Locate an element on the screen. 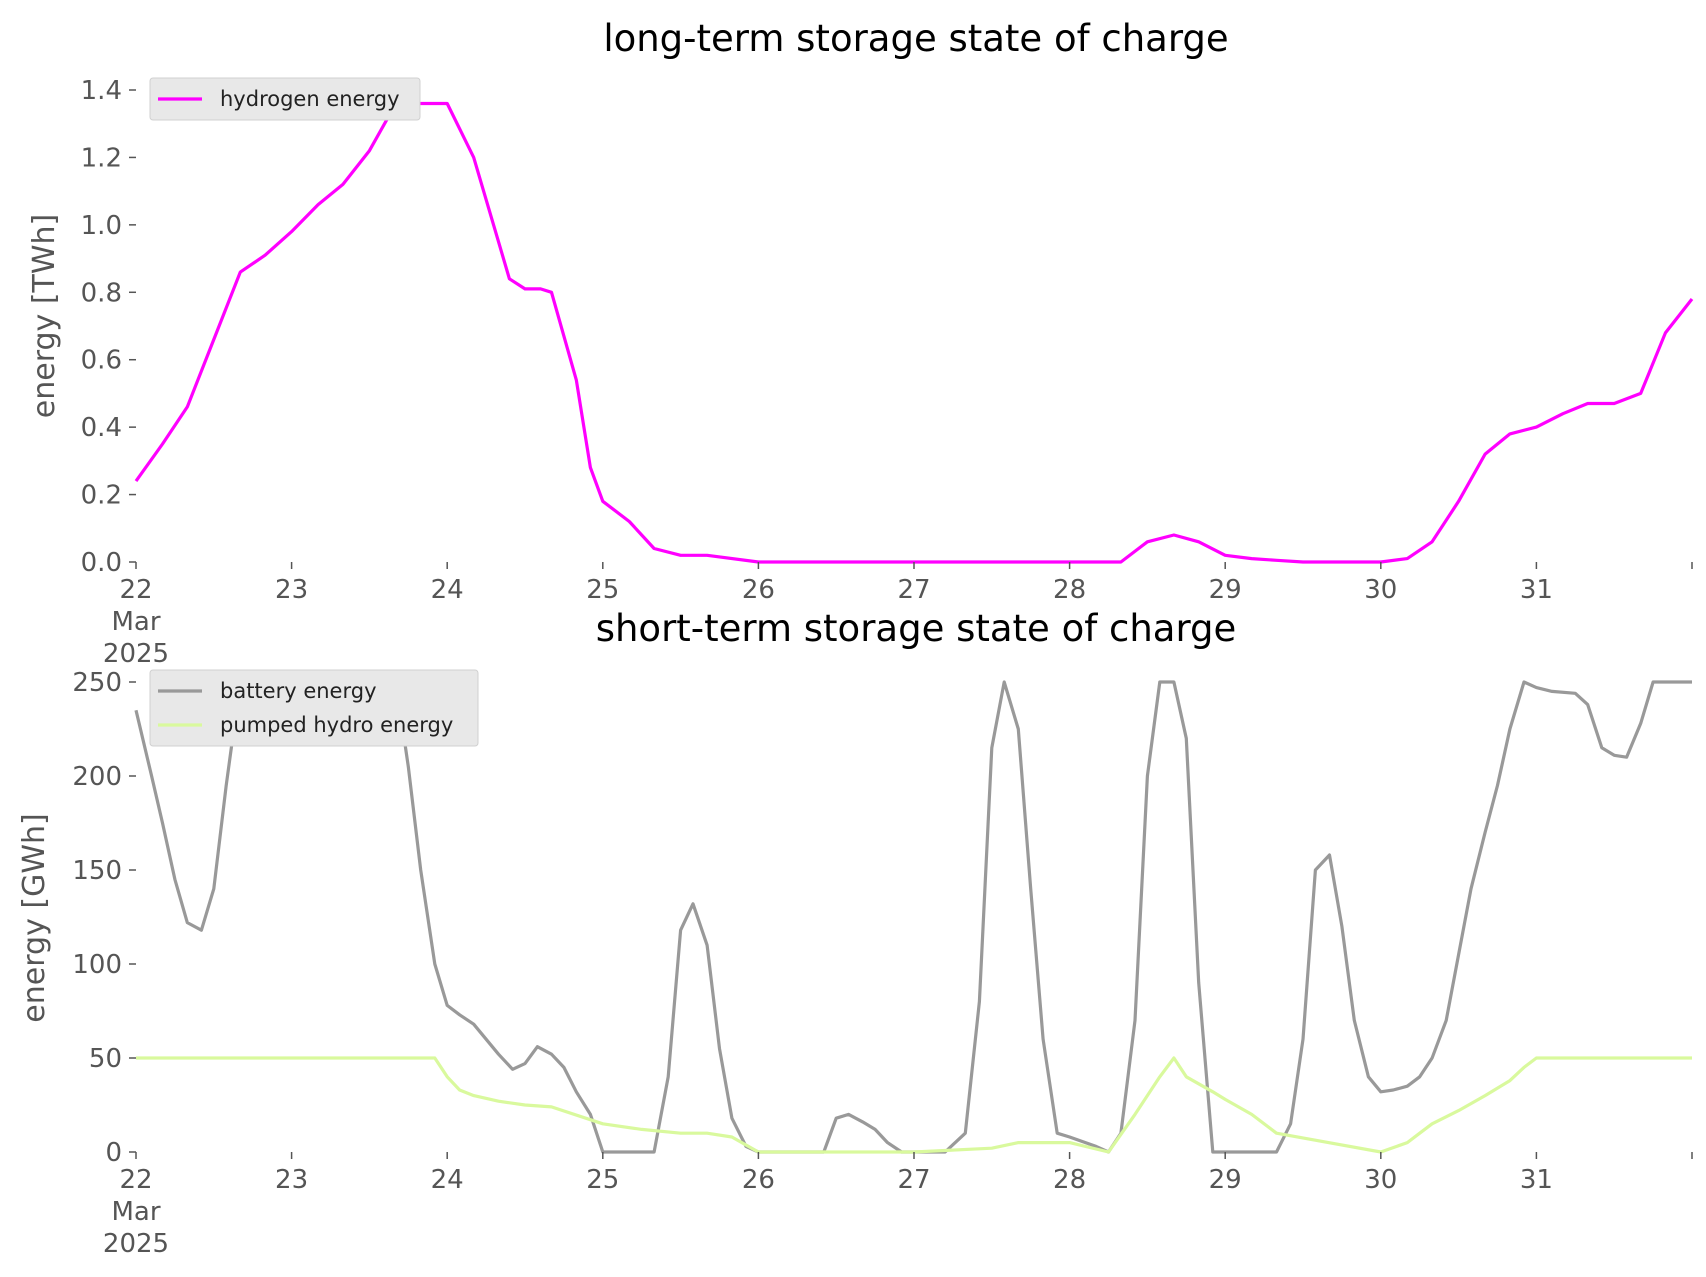 Image resolution: width=1706 pixels, height=1277 pixels. y-tick-label: 0.2 is located at coordinates (101, 496).